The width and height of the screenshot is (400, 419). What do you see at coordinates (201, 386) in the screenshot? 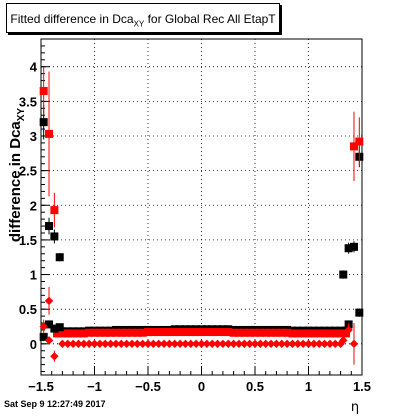
I see `x-tick-label: 0` at bounding box center [201, 386].